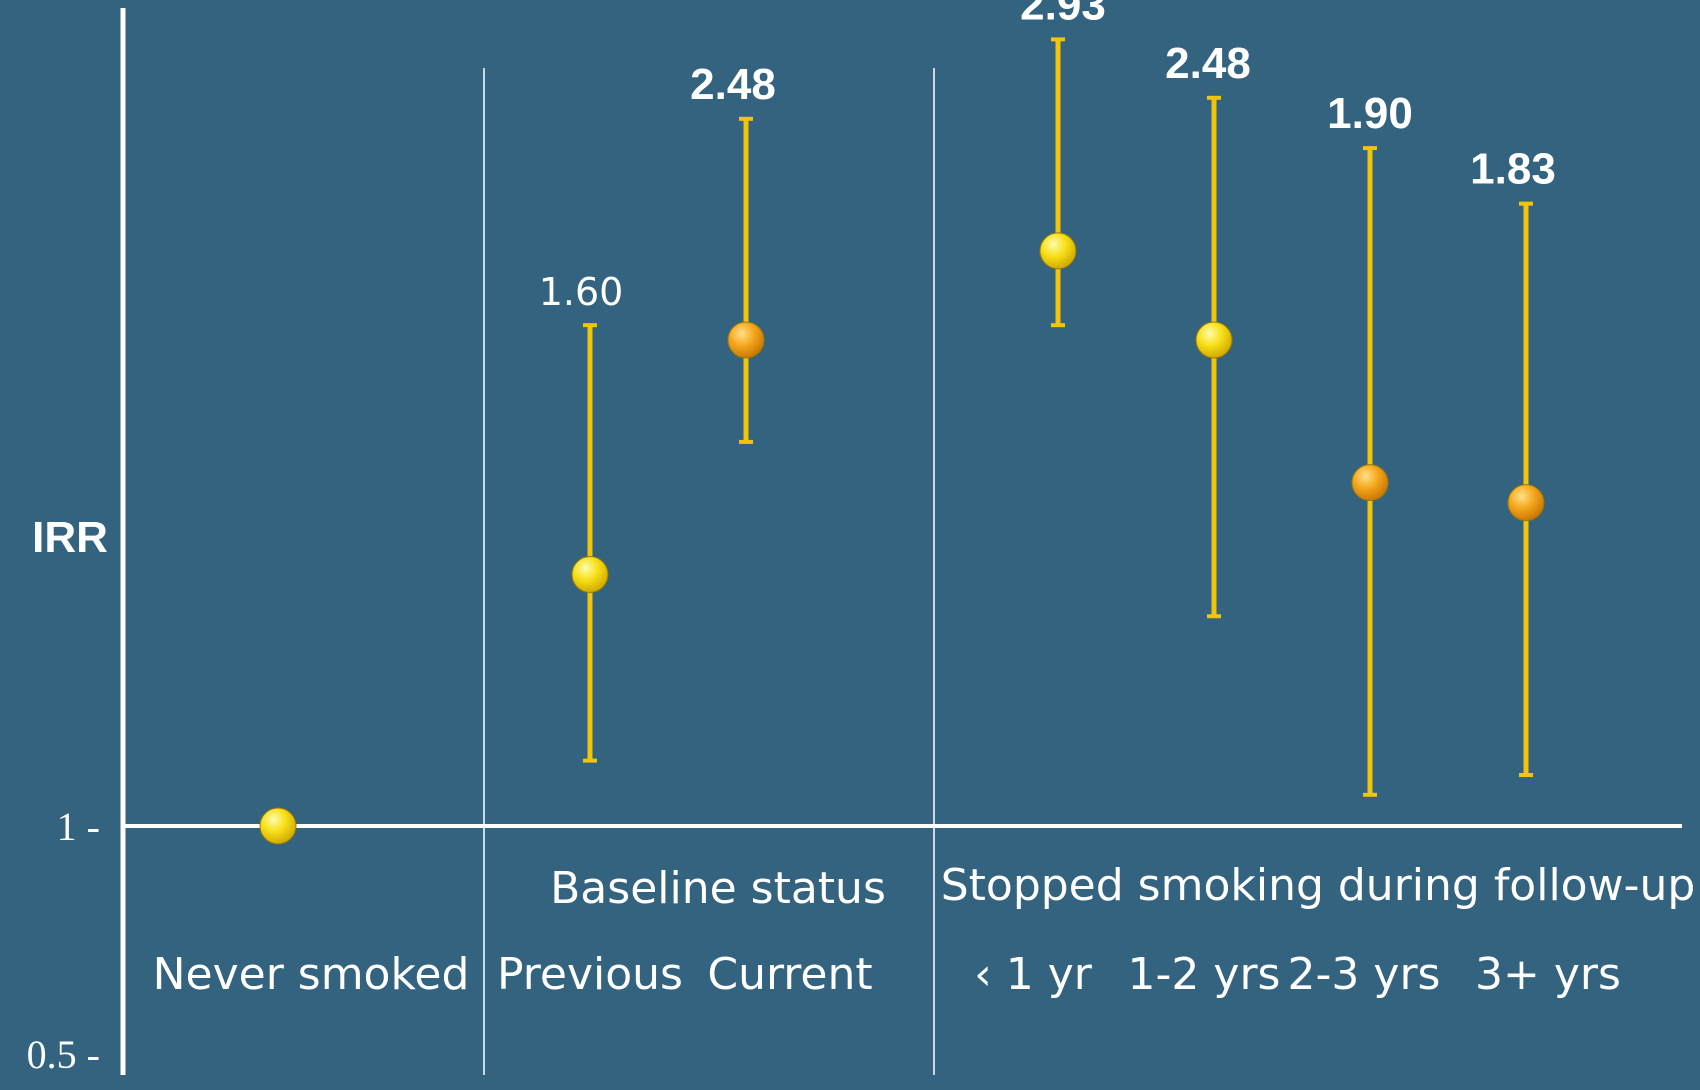 Image resolution: width=1700 pixels, height=1090 pixels. Describe the element at coordinates (1208, 63) in the screenshot. I see `data-label-1-2-yrs: 2.48` at that location.